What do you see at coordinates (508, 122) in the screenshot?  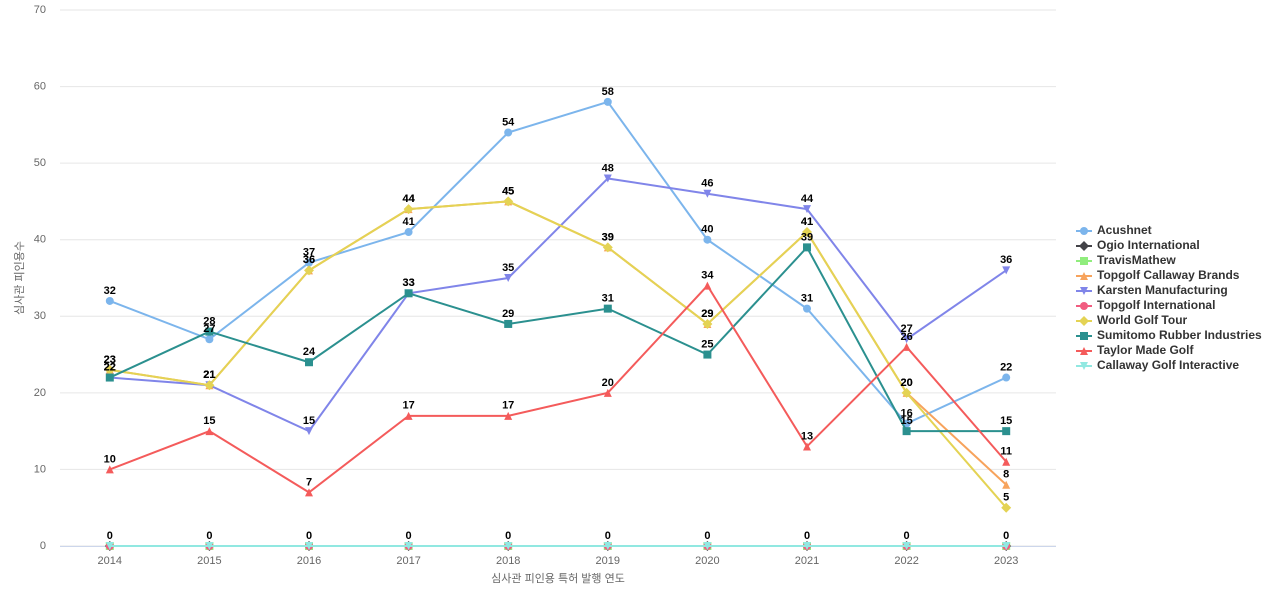 I see `data-label: 54` at bounding box center [508, 122].